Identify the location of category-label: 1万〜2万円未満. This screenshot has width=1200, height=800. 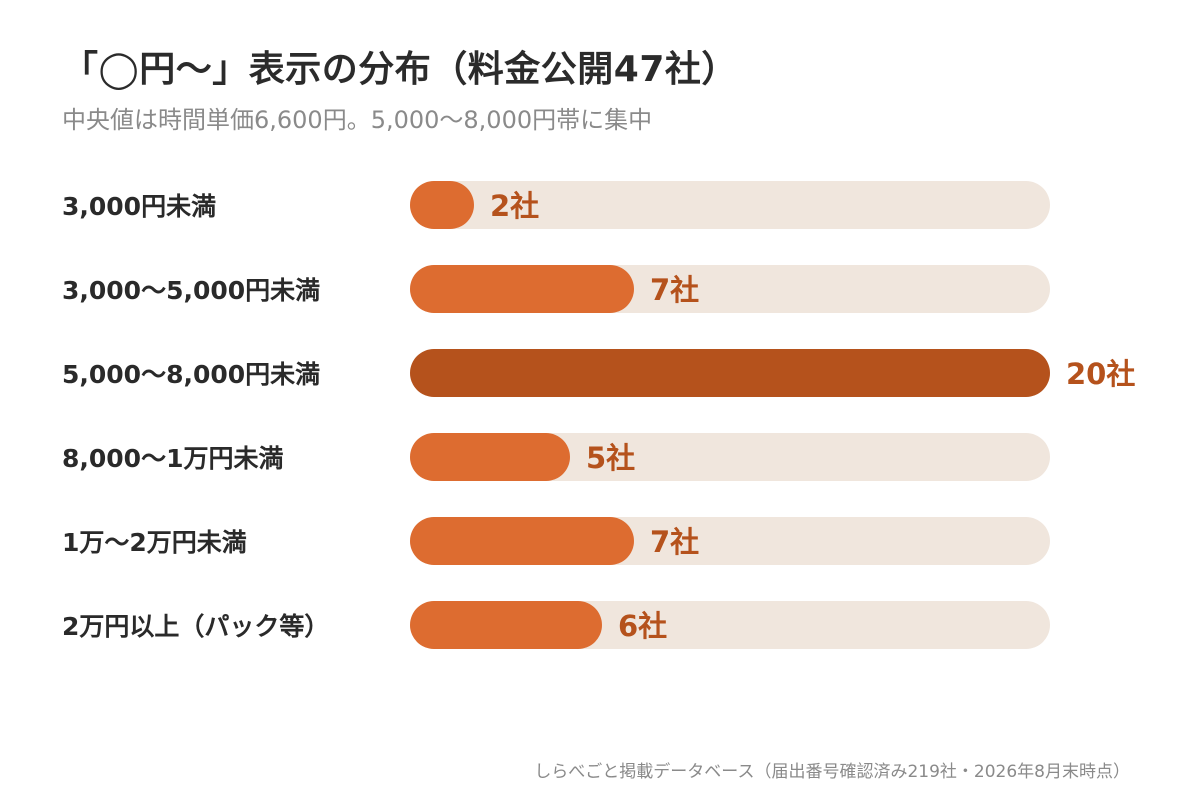
(154, 542).